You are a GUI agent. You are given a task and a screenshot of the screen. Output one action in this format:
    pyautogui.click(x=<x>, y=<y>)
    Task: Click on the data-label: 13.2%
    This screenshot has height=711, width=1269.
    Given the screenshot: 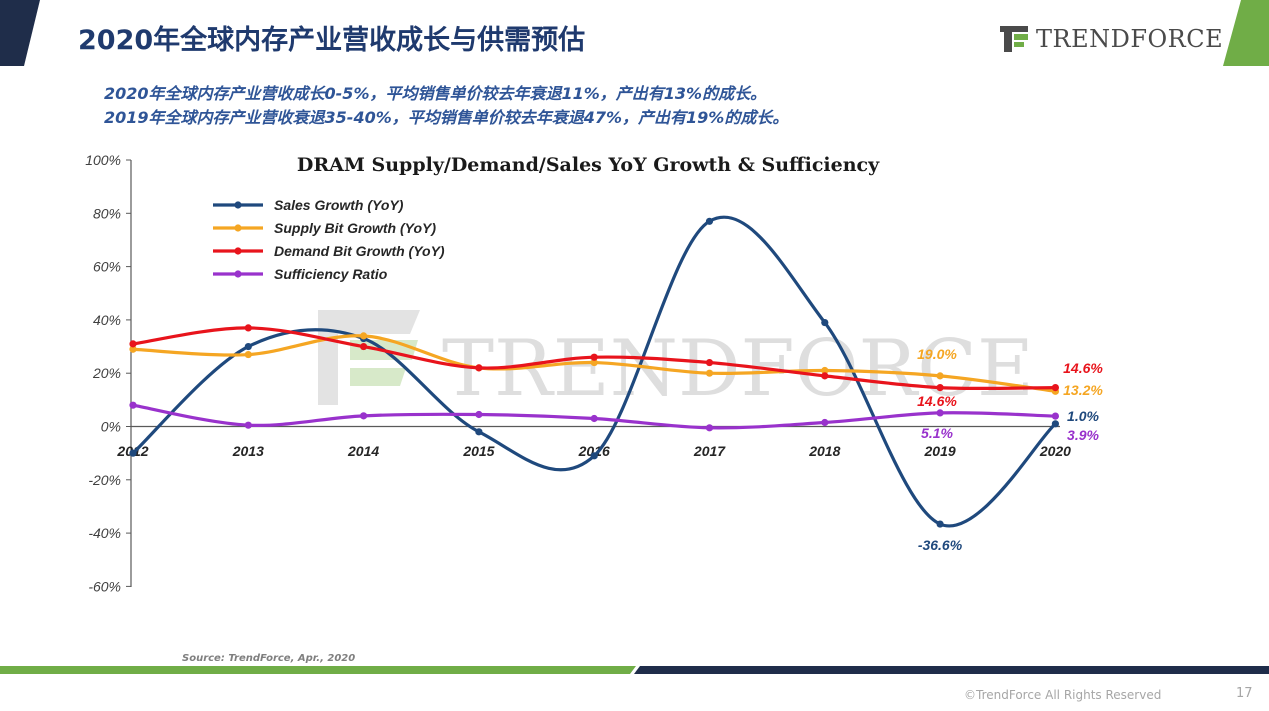 What is the action you would take?
    pyautogui.click(x=1083, y=390)
    